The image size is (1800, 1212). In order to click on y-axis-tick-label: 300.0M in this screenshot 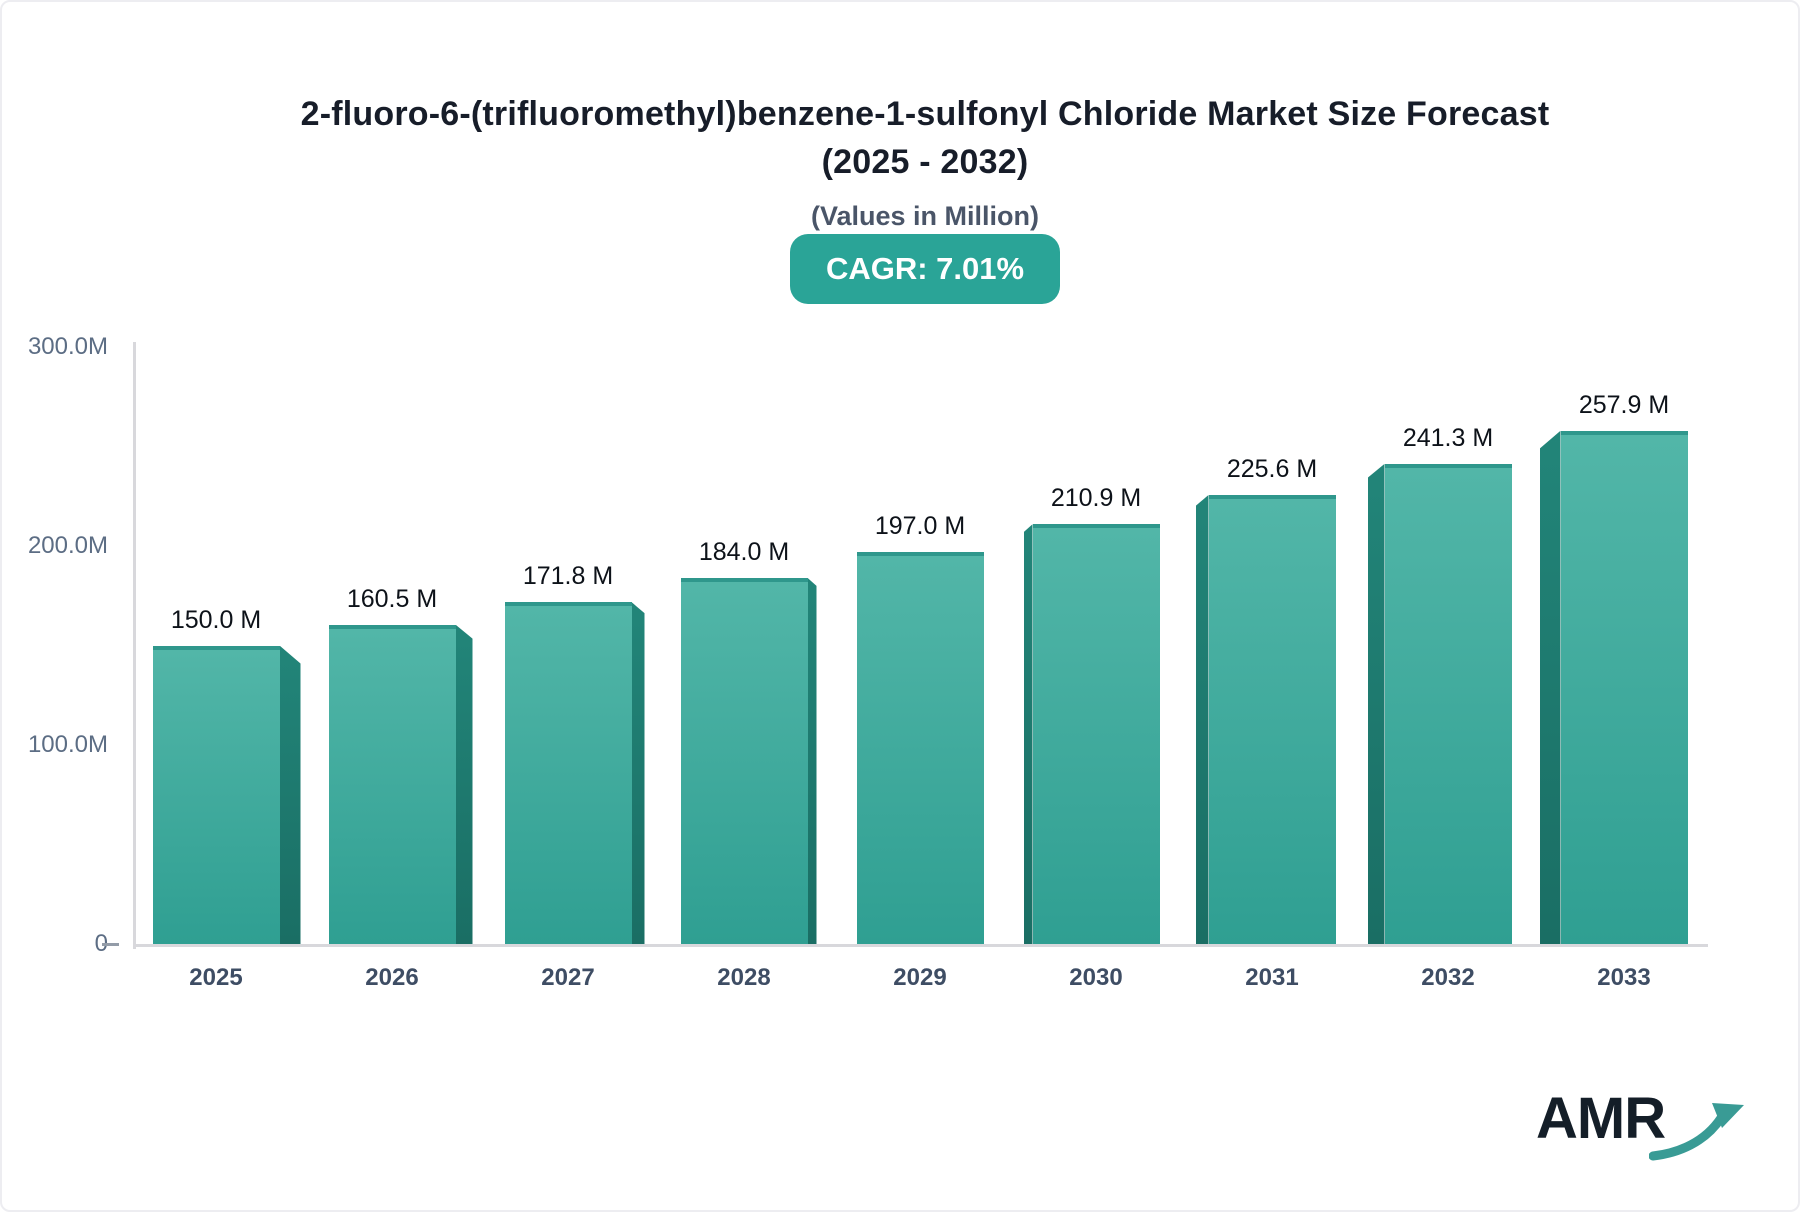, I will do `click(67, 346)`.